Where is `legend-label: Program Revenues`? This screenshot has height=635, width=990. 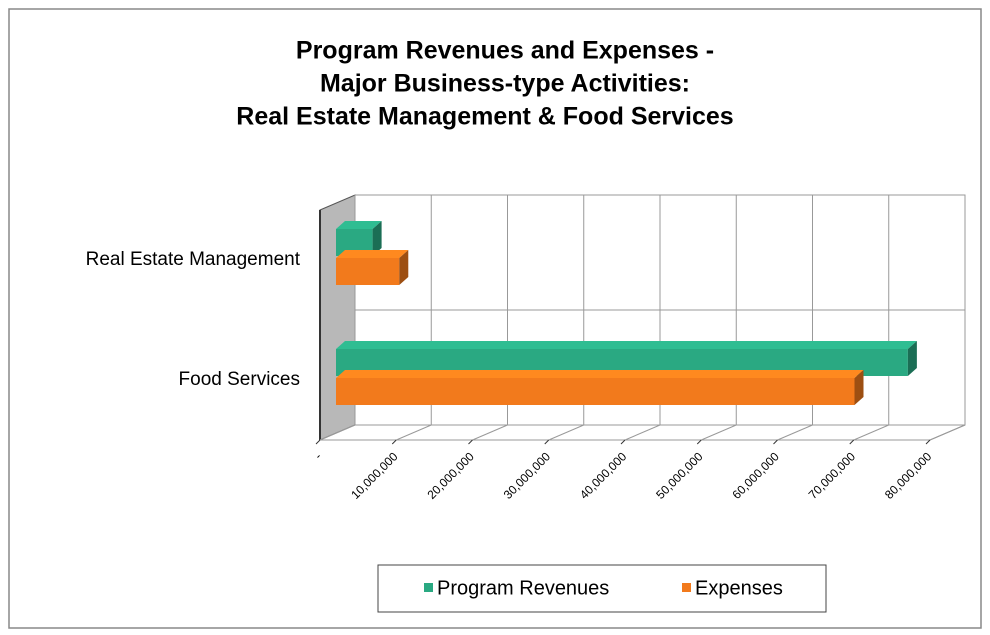
legend-label: Program Revenues is located at coordinates (523, 588).